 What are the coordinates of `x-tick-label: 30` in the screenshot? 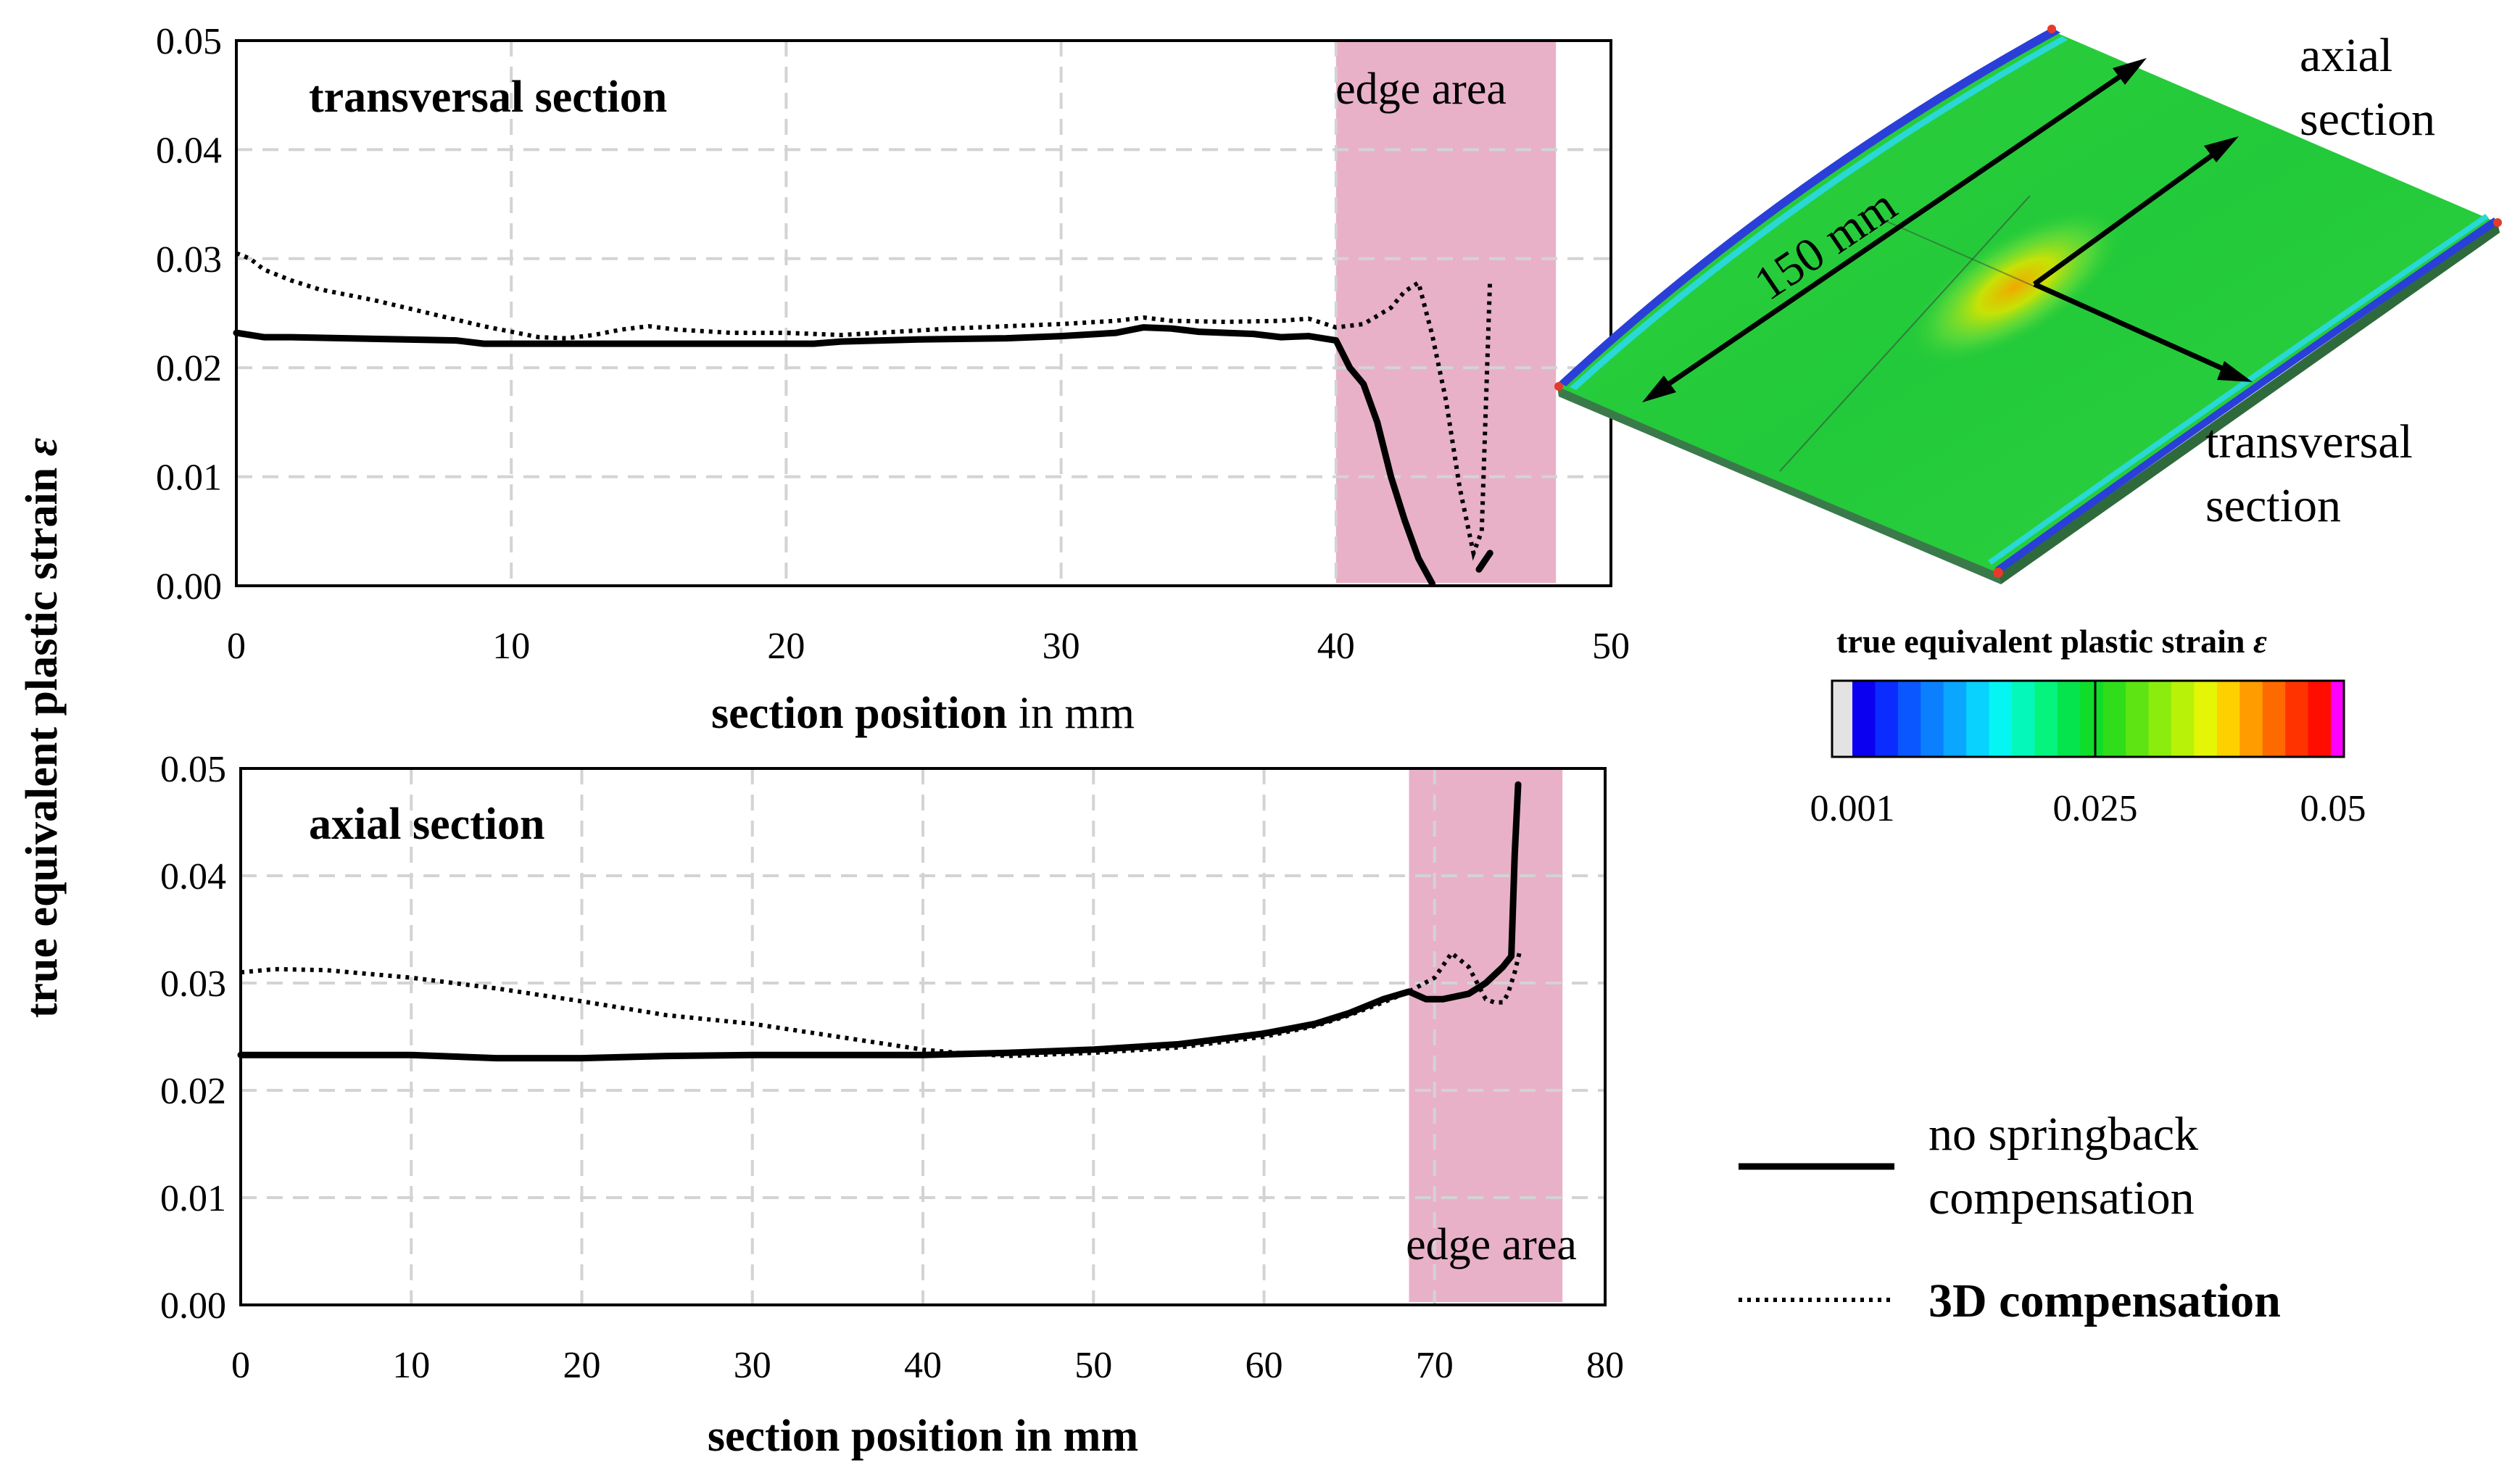 It's located at (1061, 646).